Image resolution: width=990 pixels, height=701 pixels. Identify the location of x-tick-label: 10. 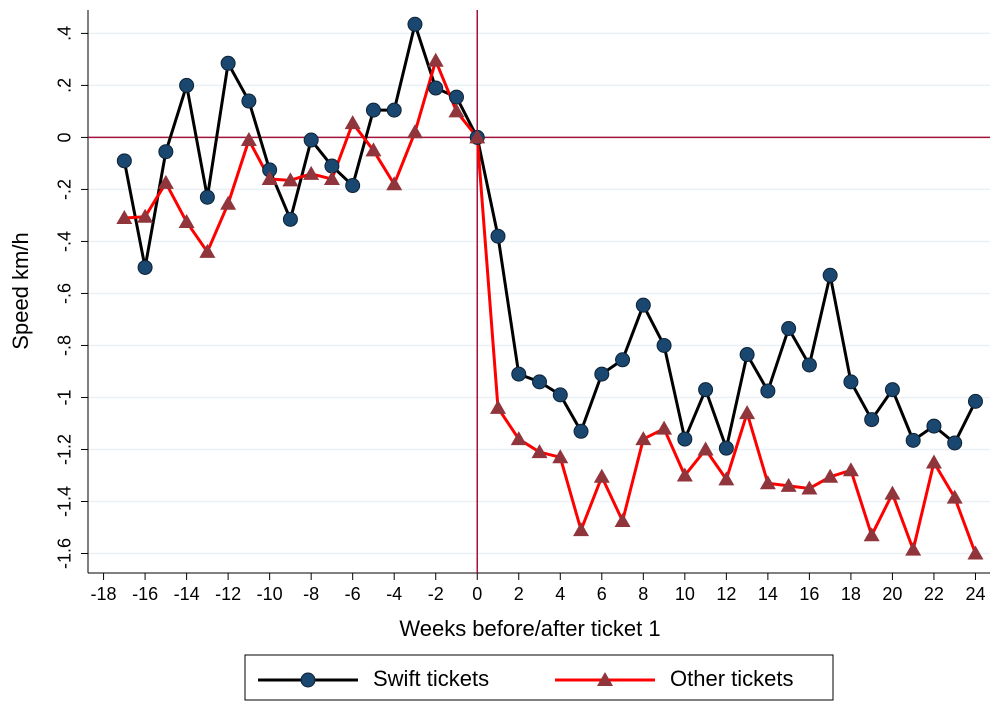
(685, 594).